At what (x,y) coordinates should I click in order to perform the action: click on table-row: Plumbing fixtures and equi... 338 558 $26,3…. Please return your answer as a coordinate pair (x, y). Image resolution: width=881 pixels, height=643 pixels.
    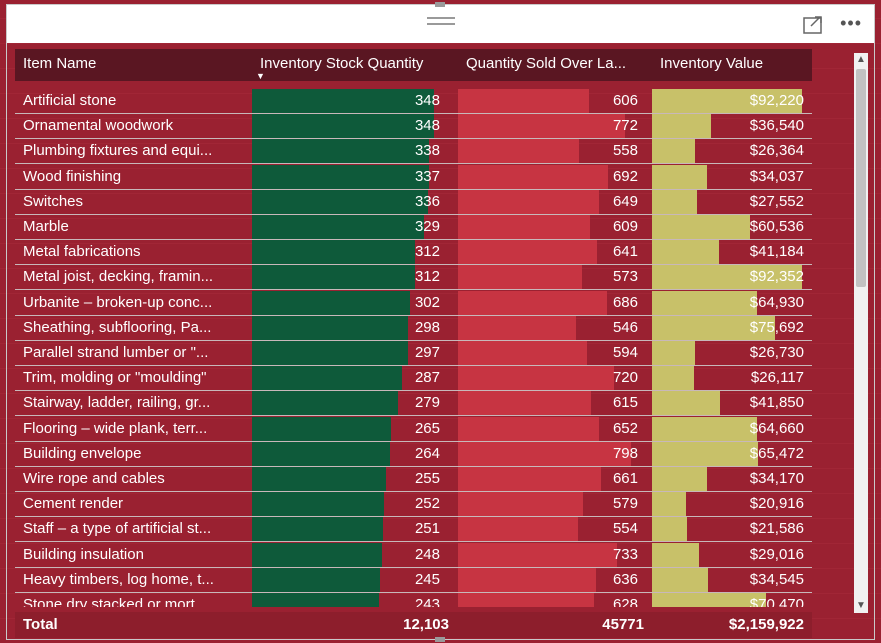
    Looking at the image, I should click on (413, 152).